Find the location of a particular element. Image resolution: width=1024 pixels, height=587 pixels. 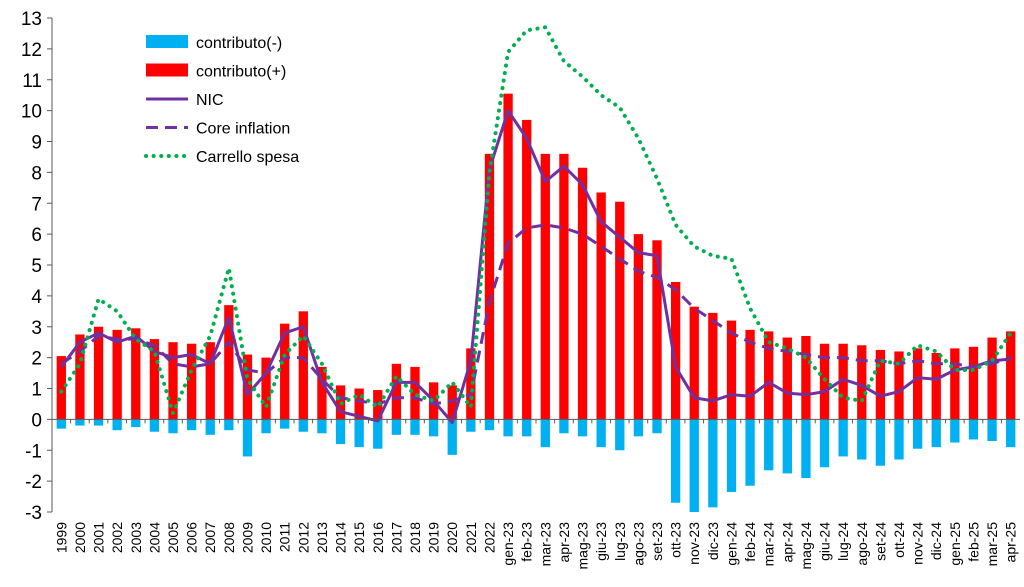

x-tick-label: 2014 is located at coordinates (341, 537).